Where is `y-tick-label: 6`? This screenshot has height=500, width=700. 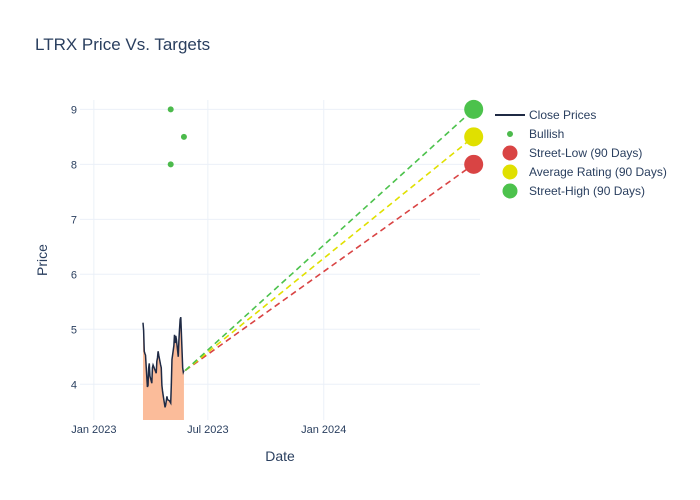 y-tick-label: 6 is located at coordinates (74, 275).